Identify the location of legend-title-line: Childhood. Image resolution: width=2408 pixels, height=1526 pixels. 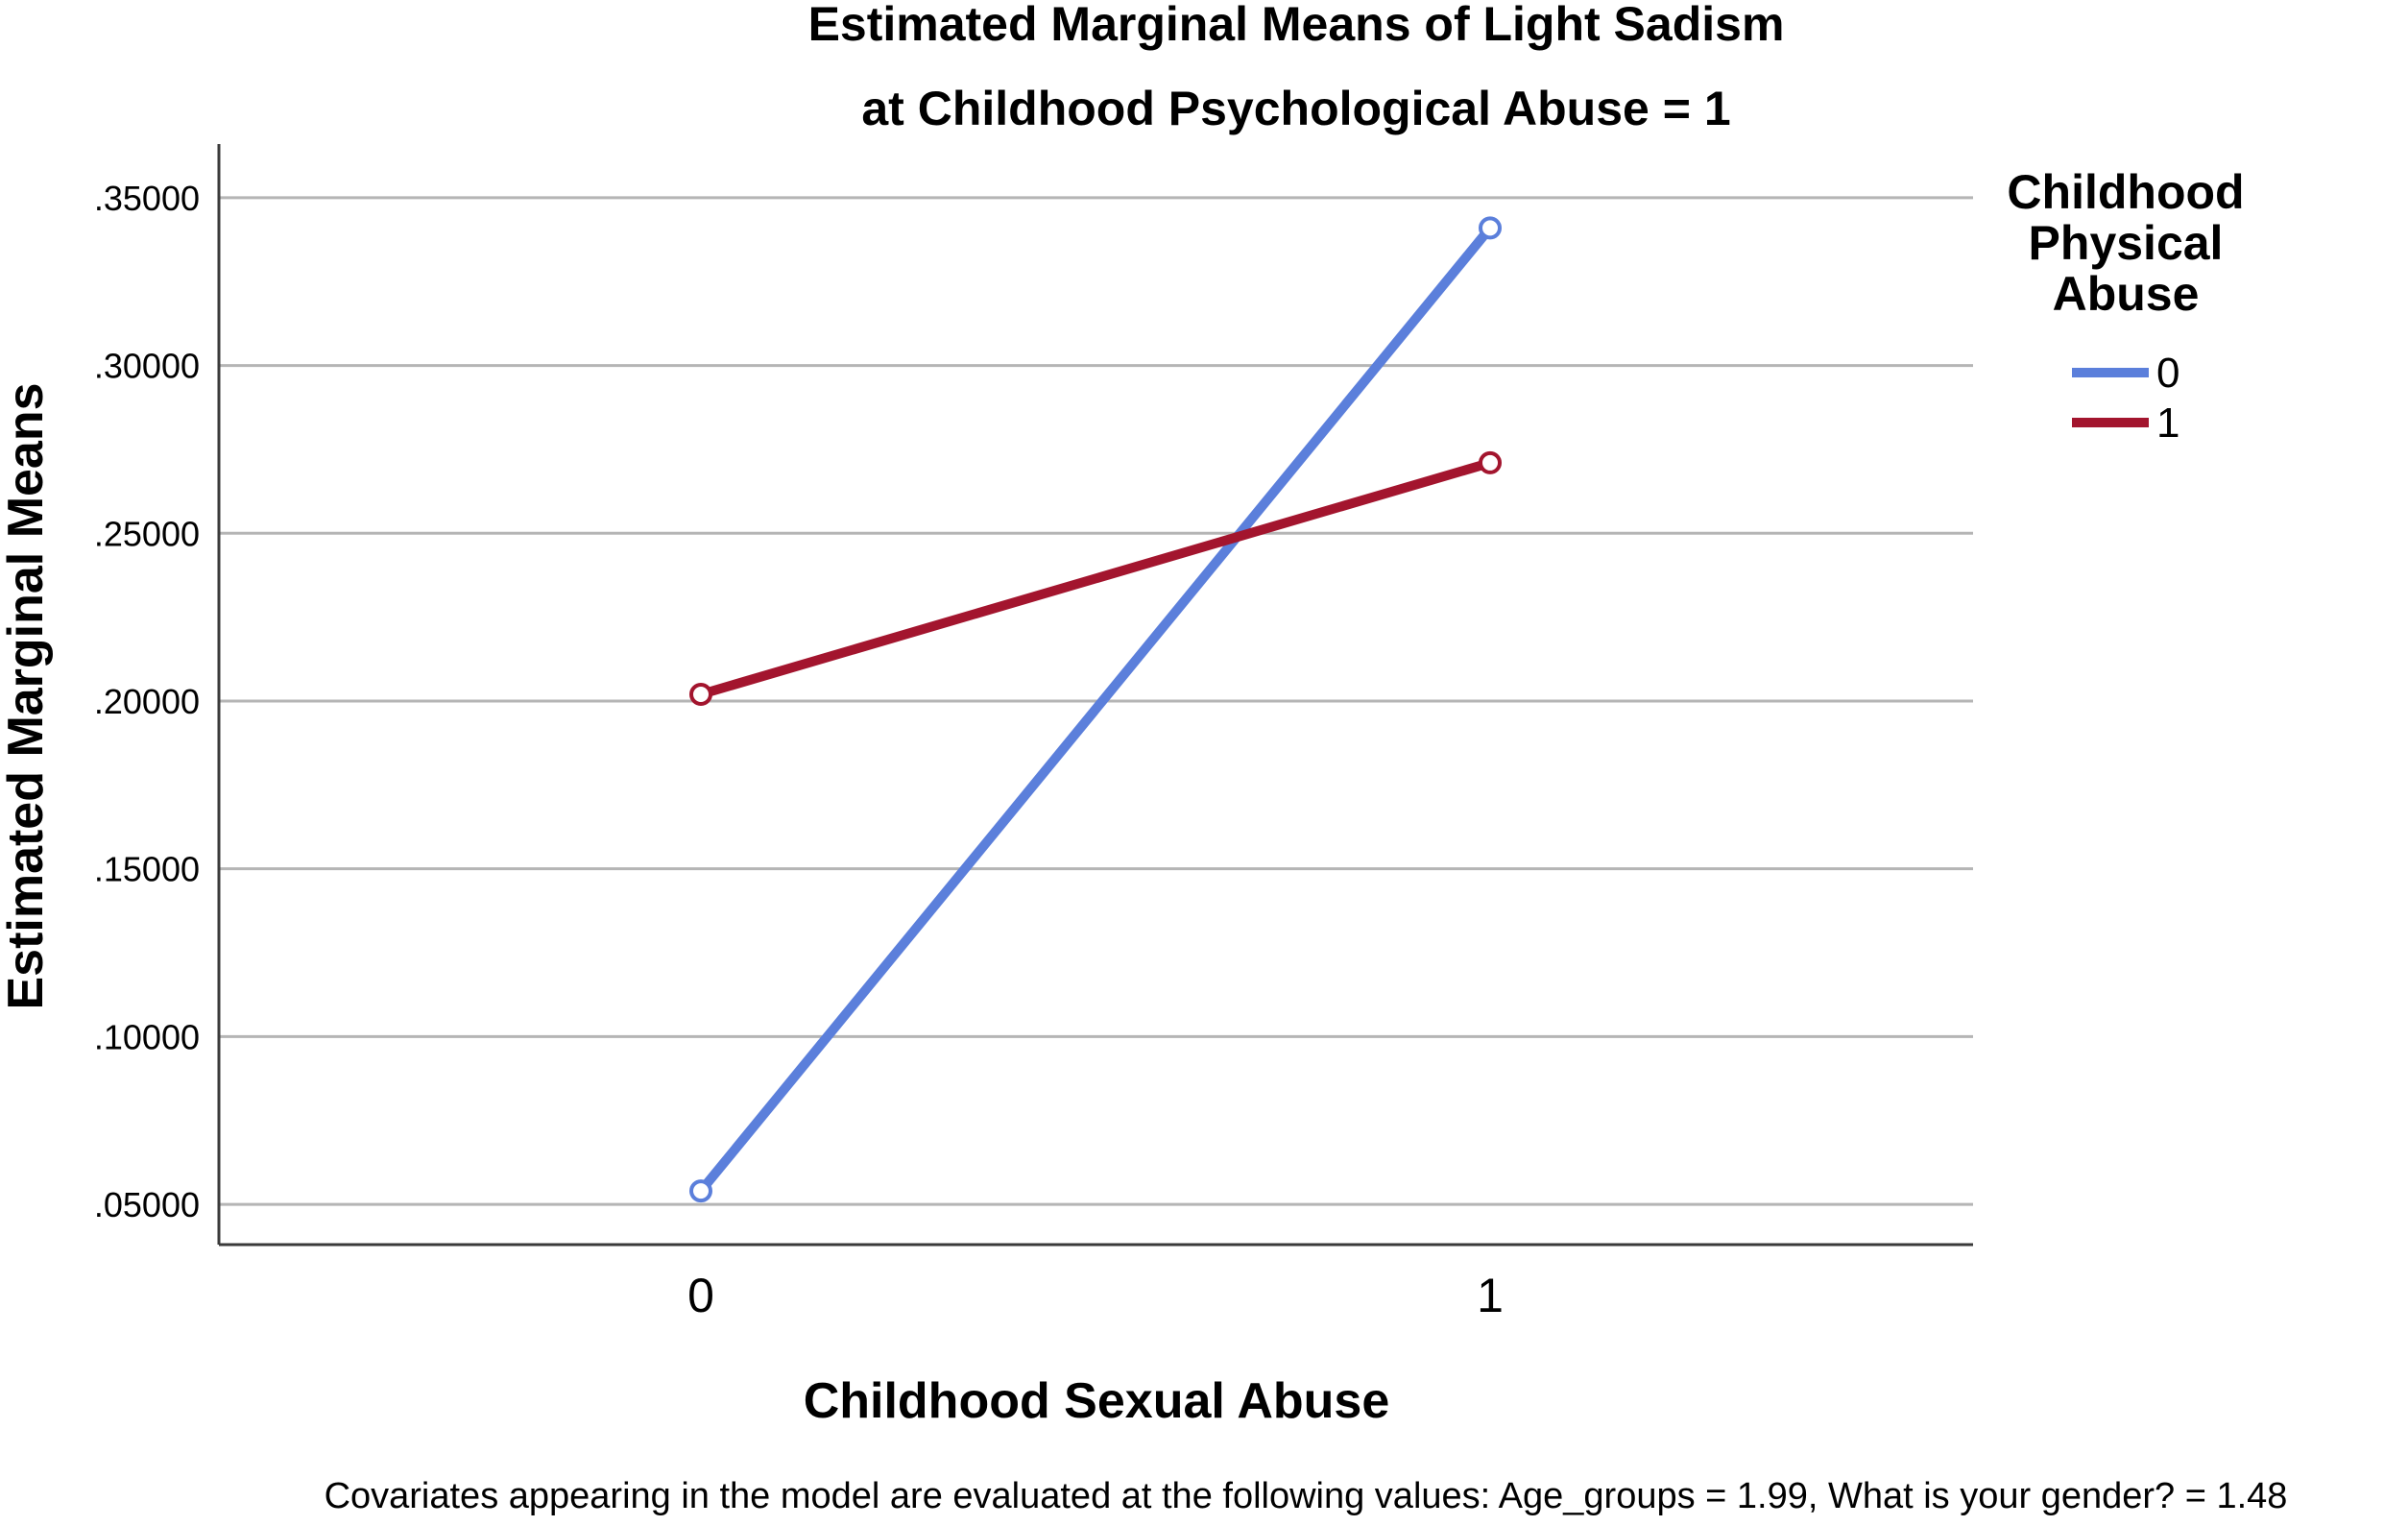
(2126, 192).